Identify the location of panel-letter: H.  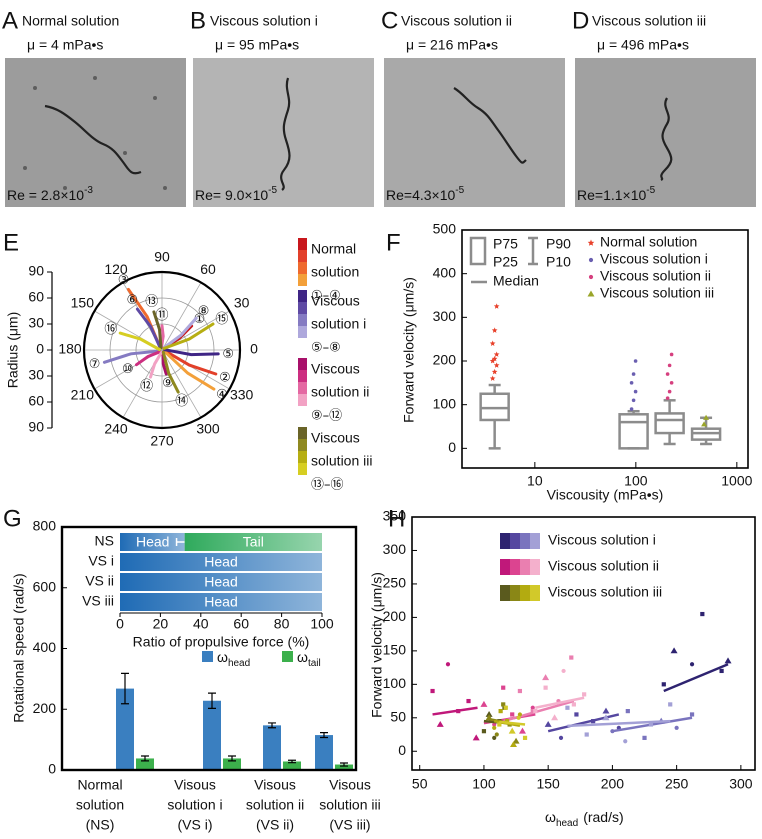
(396, 518).